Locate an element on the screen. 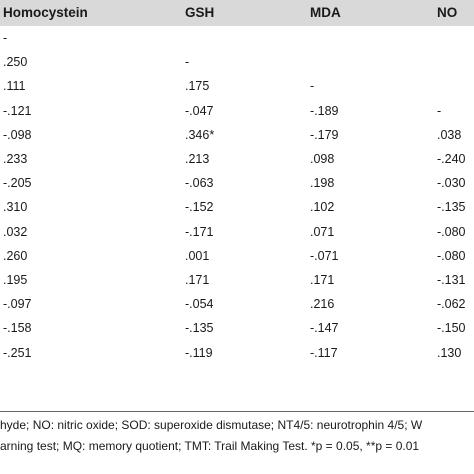  column-header-no: NO is located at coordinates (447, 12).